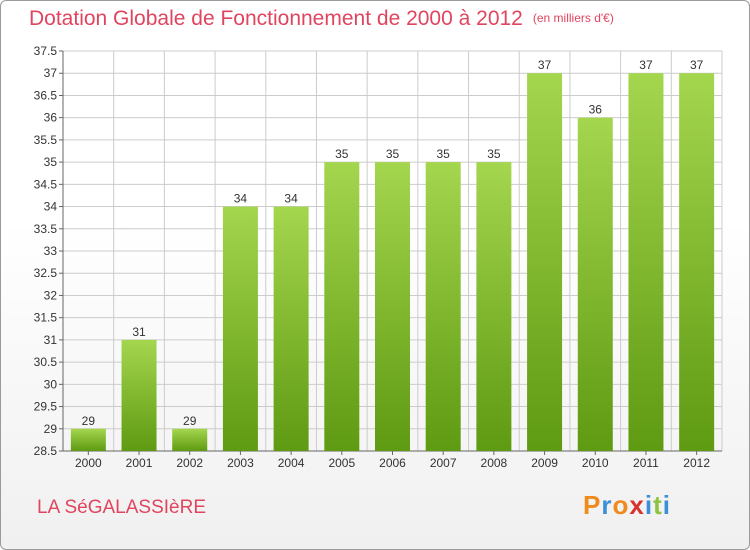  Describe the element at coordinates (46, 51) in the screenshot. I see `y-tick-label: 37.5` at that location.